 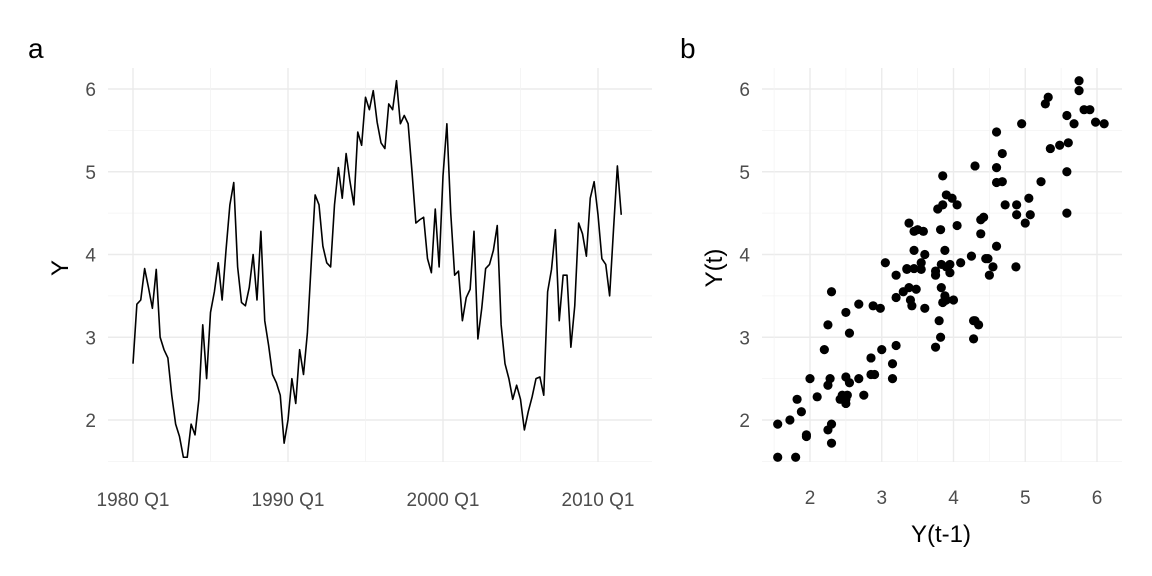 I want to click on panel-a-y-tick-label: 4, so click(x=90, y=256).